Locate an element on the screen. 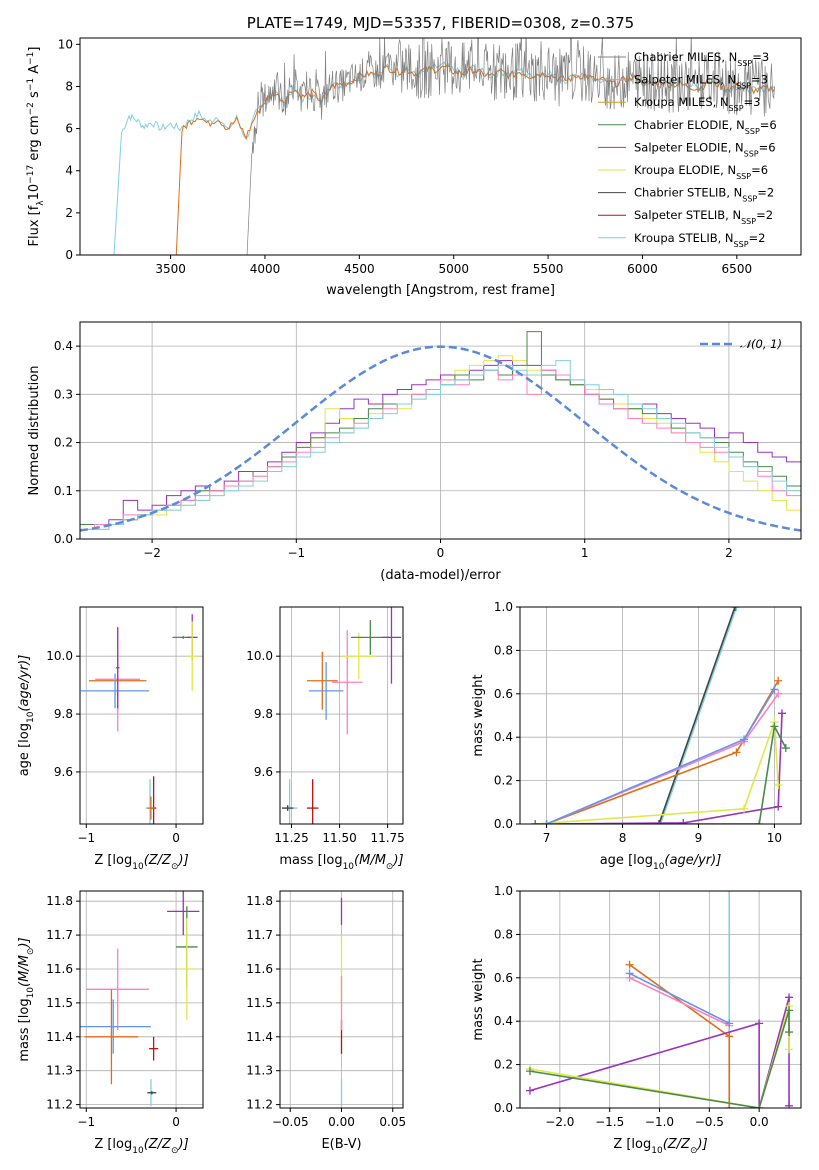 The height and width of the screenshot is (1170, 819). weight-vs-age-plot-area is located at coordinates (660, 715).